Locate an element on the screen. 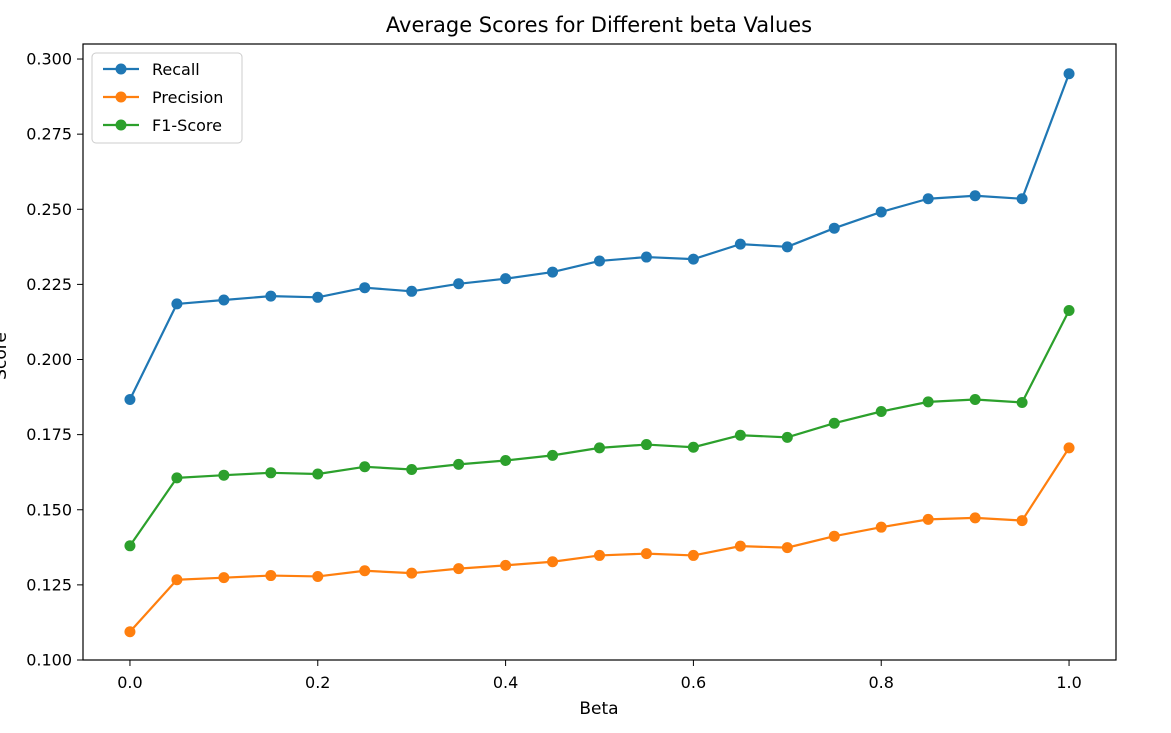 This screenshot has height=733, width=1171. x-axis-label: Beta is located at coordinates (598, 709).